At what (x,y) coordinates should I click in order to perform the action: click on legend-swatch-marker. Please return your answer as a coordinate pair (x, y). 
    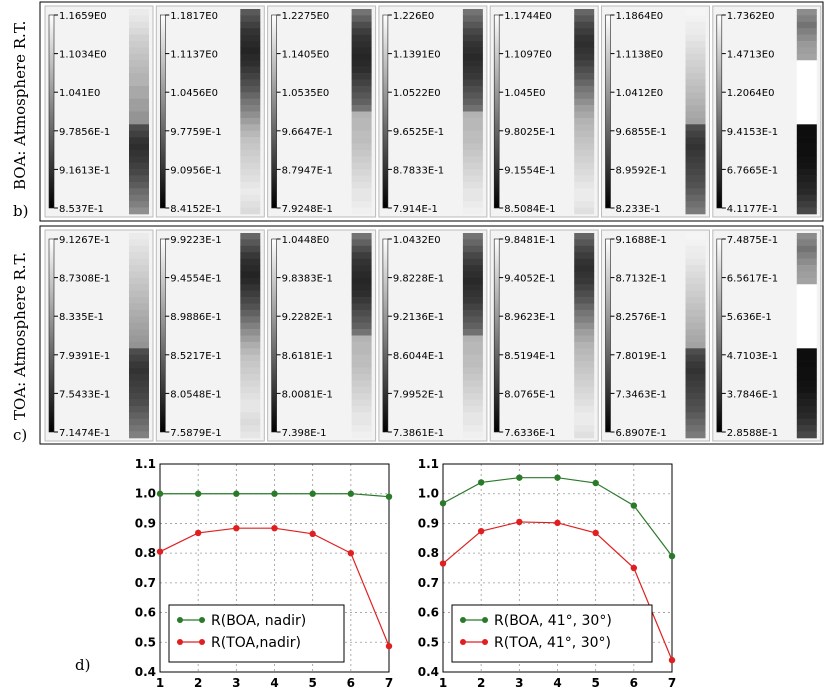
    Looking at the image, I should click on (485, 620).